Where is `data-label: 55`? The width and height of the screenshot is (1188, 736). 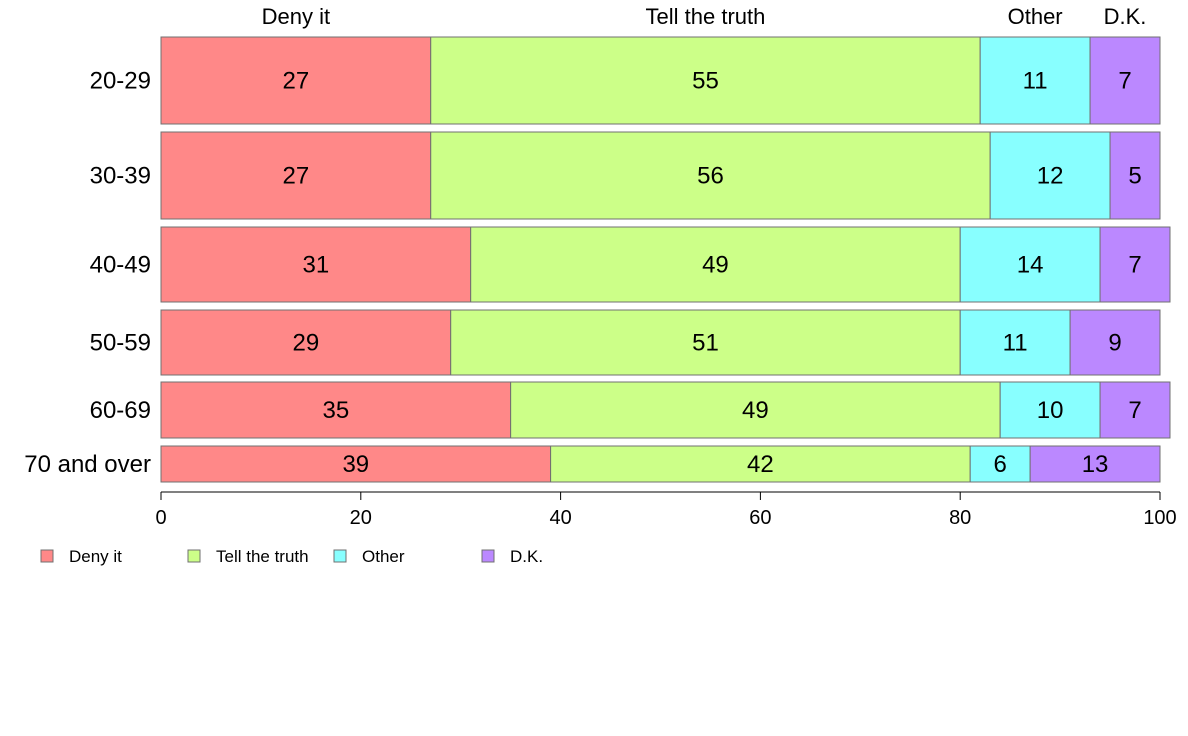 data-label: 55 is located at coordinates (705, 81).